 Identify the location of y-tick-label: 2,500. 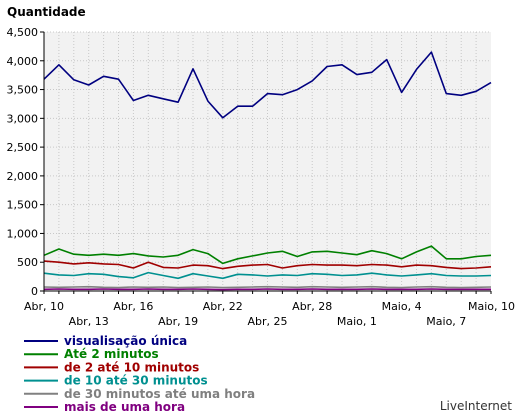
(23, 147).